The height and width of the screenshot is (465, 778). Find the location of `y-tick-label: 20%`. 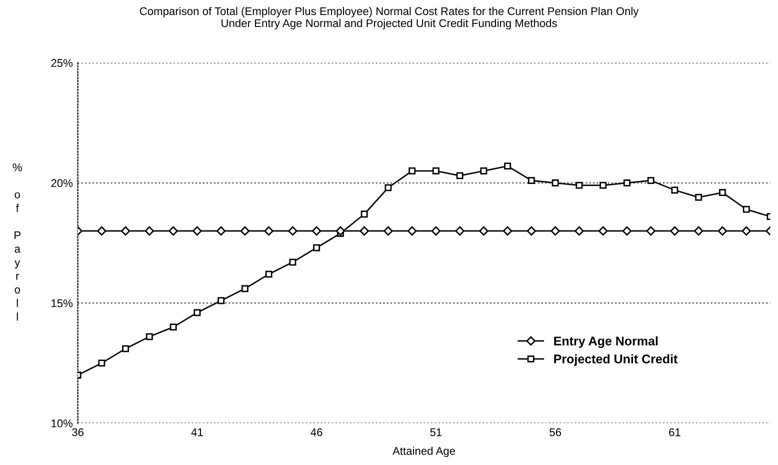

y-tick-label: 20% is located at coordinates (62, 183).